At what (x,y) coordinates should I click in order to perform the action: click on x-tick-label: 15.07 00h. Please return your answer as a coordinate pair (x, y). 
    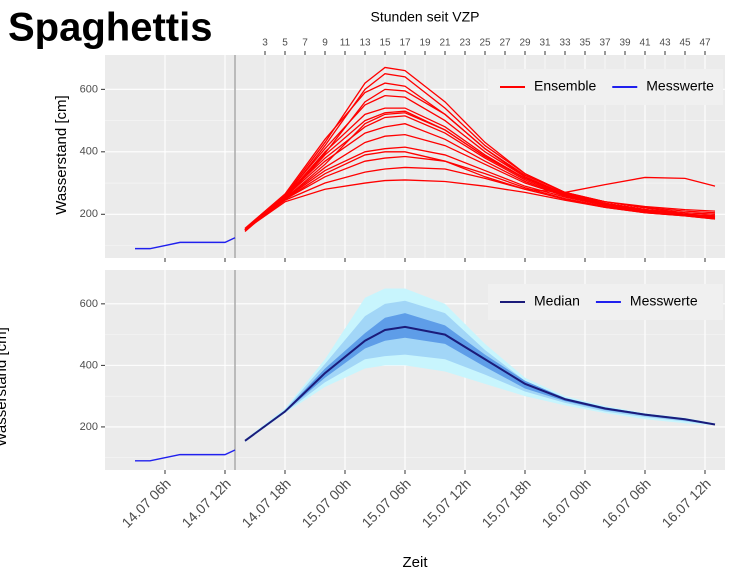
    Looking at the image, I should click on (325, 502).